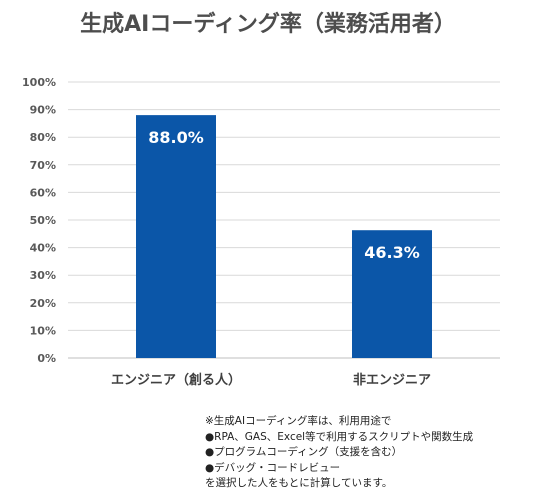 The width and height of the screenshot is (536, 497). I want to click on y-tick-label: 30%, so click(43, 275).